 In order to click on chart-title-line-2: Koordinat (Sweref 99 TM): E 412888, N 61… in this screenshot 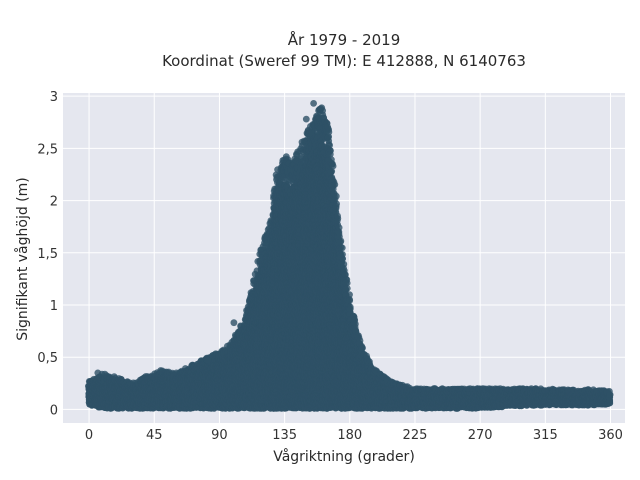, I will do `click(344, 61)`.